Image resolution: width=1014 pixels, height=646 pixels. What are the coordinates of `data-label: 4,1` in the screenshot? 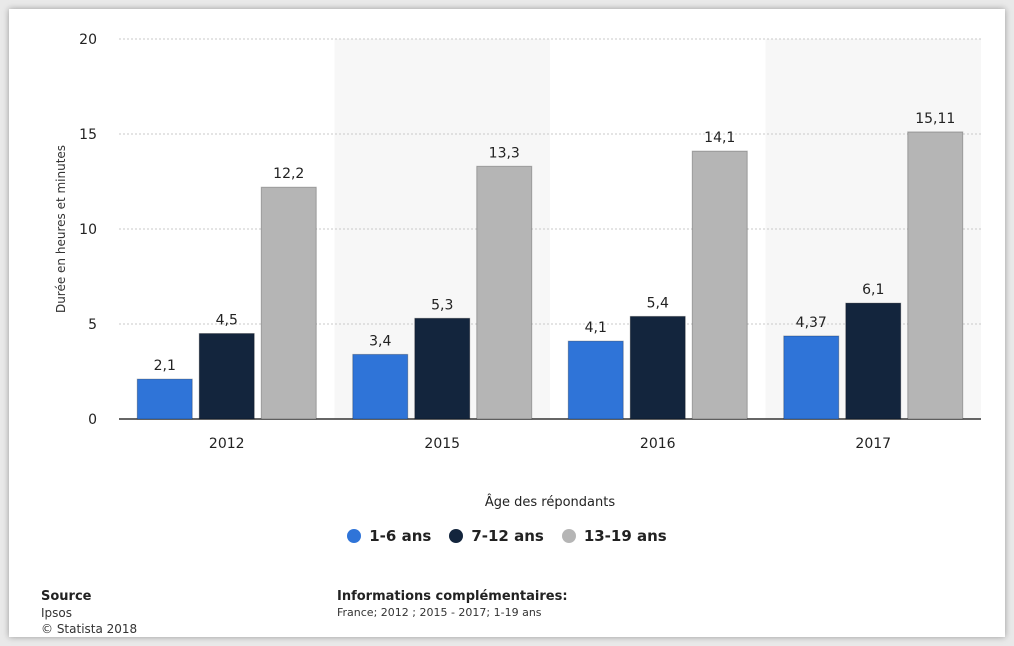 It's located at (596, 328).